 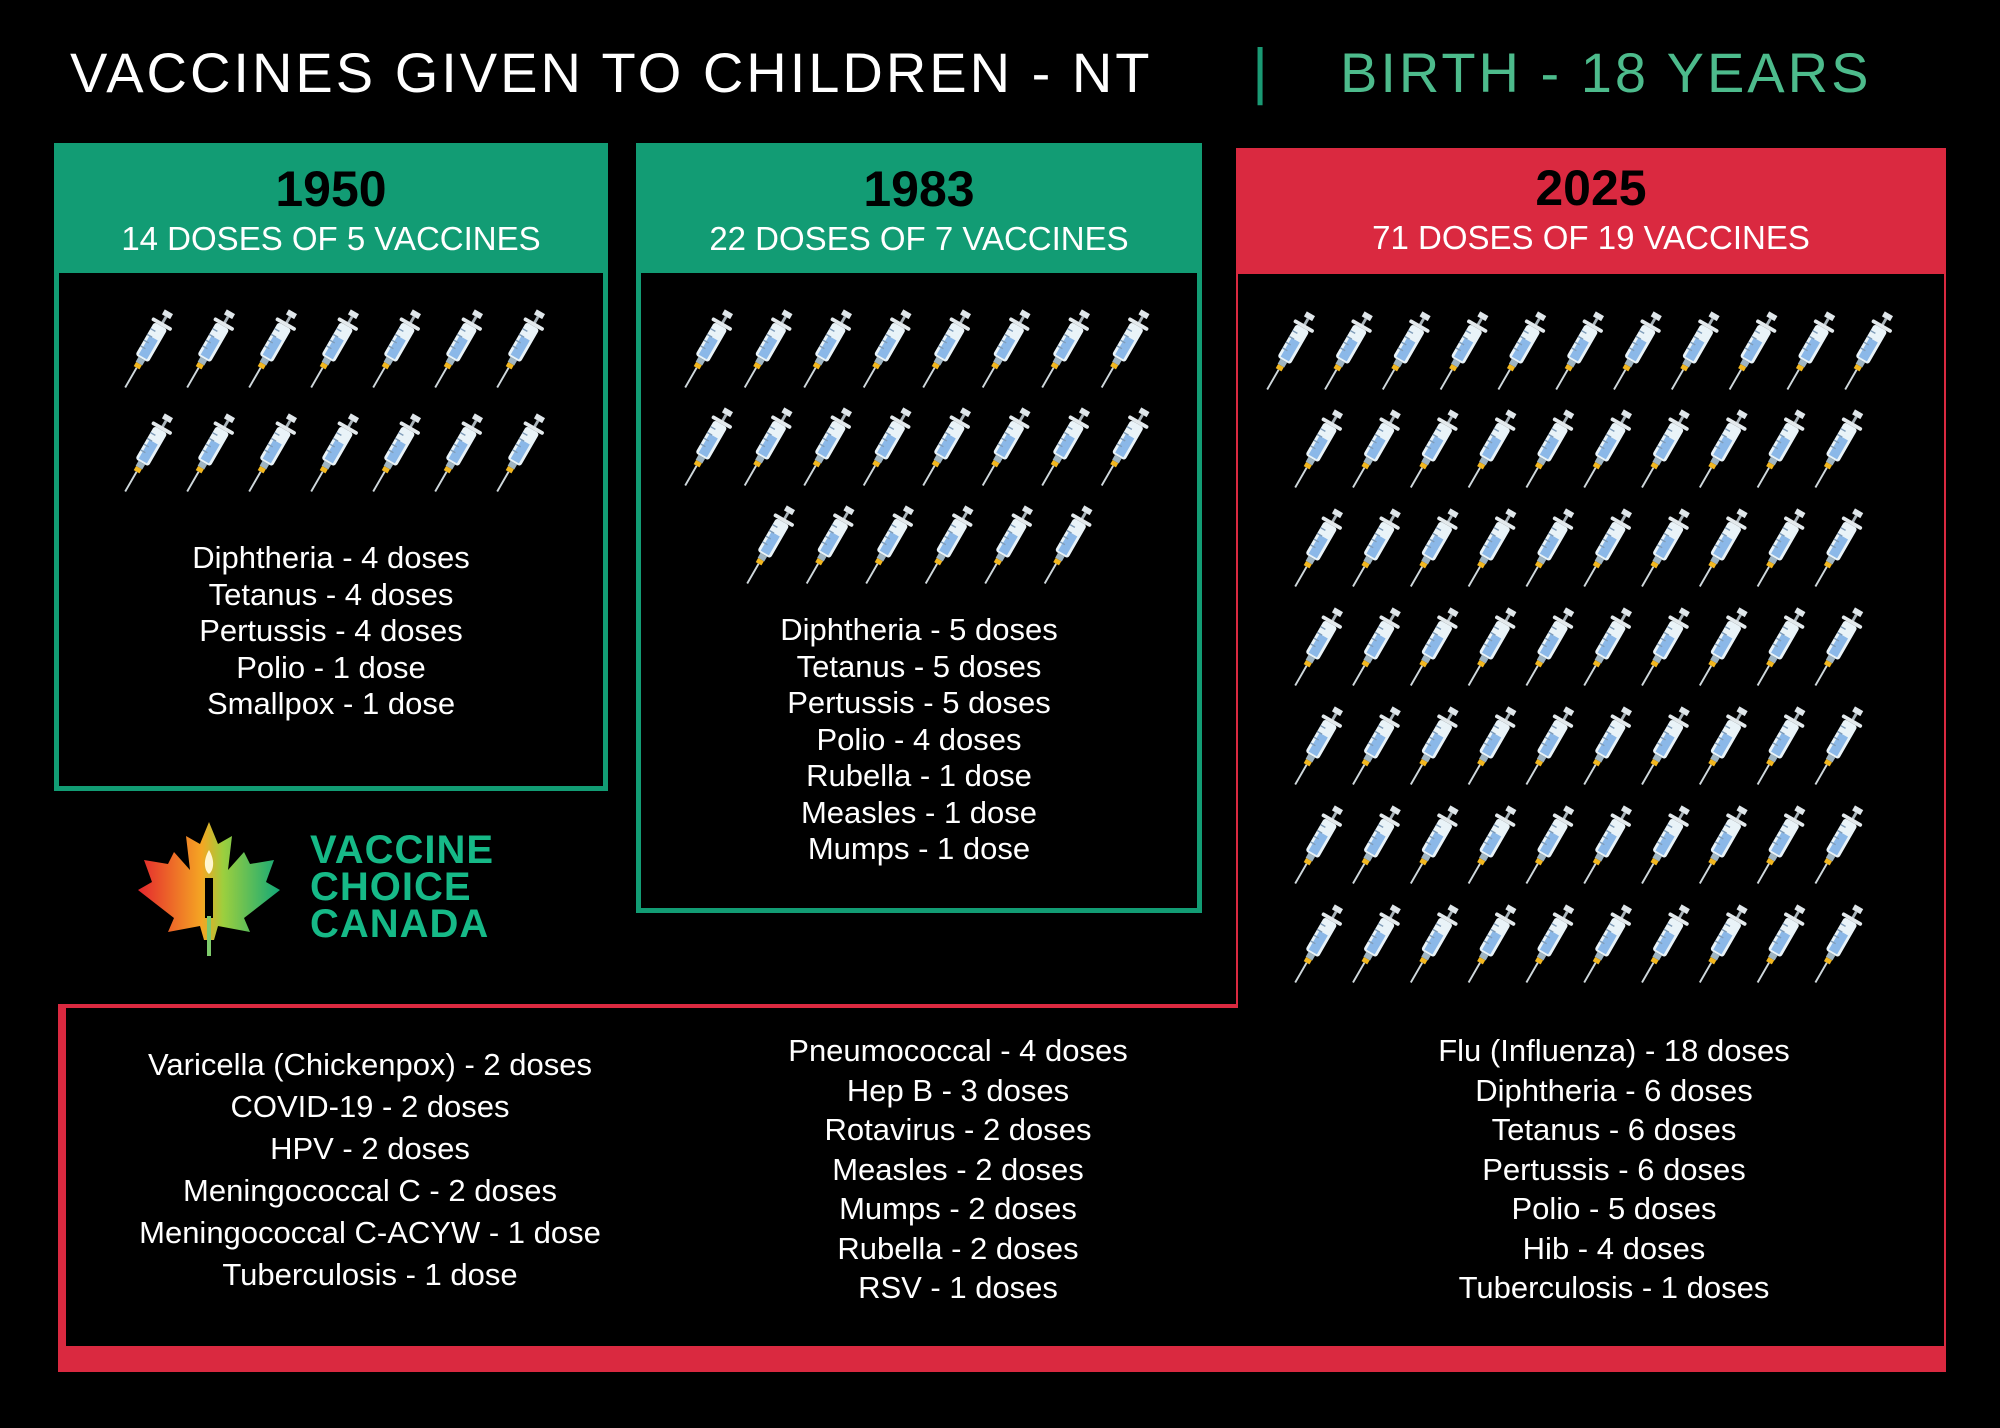 What do you see at coordinates (1614, 1129) in the screenshot?
I see `dose-item: Tetanus - 6 doses` at bounding box center [1614, 1129].